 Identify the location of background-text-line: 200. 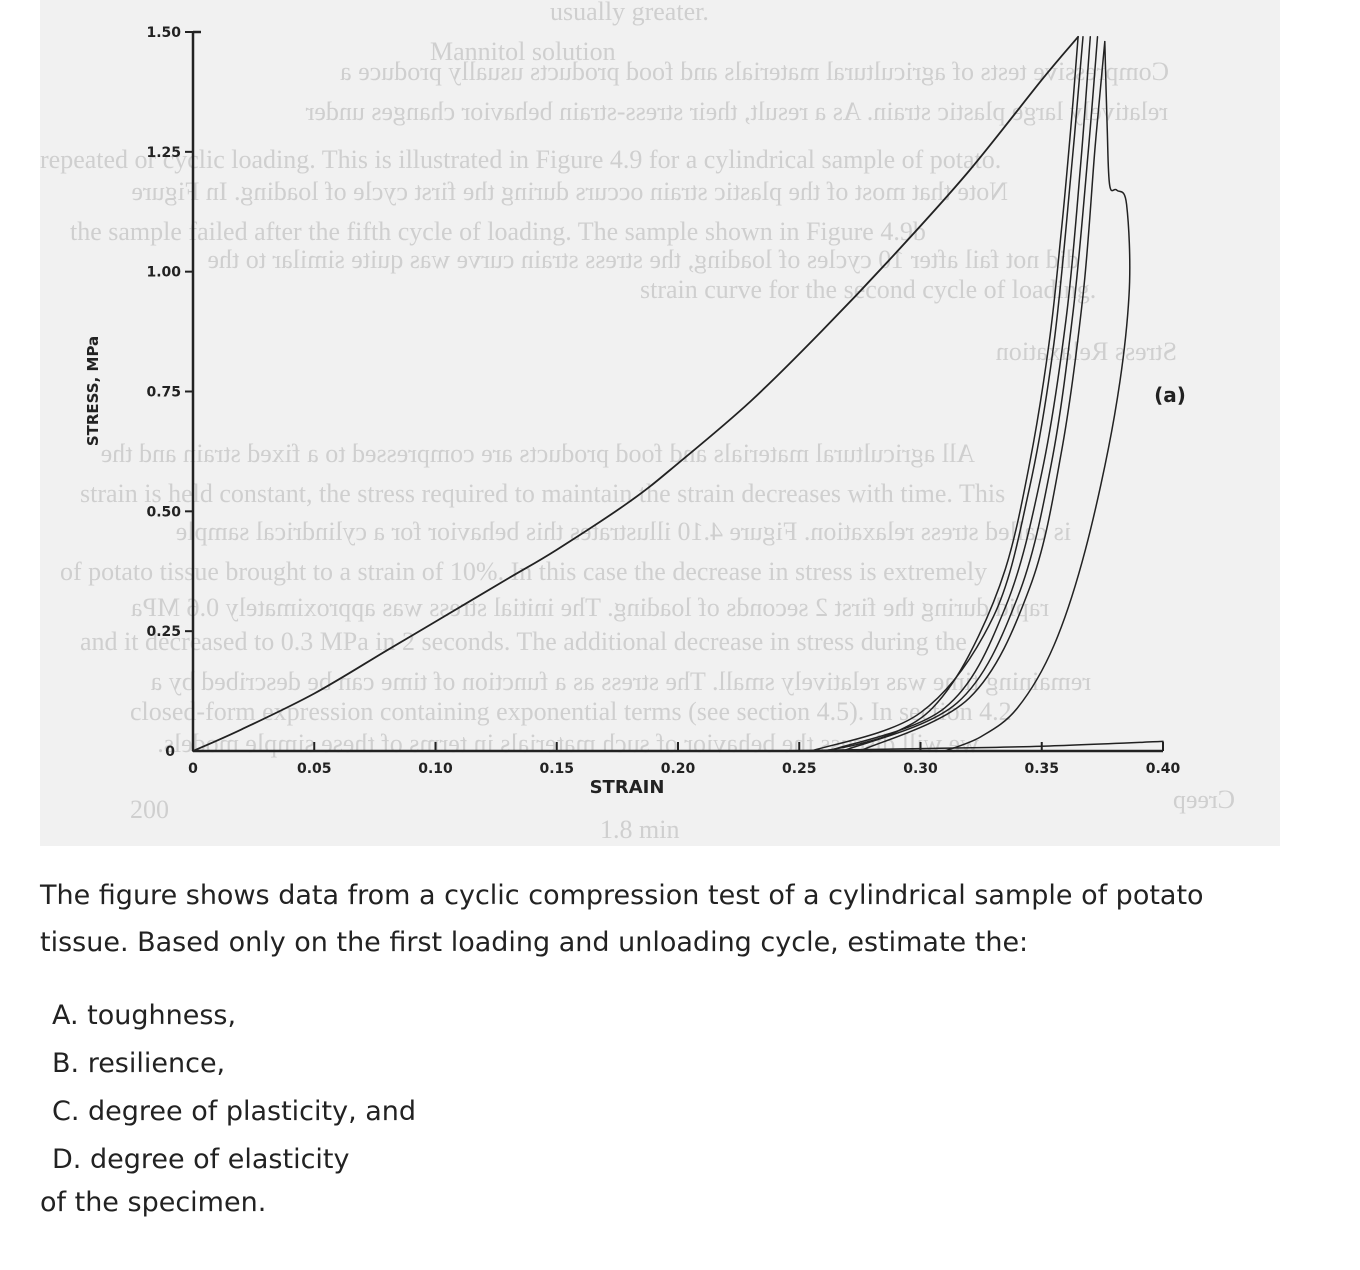
(149, 809).